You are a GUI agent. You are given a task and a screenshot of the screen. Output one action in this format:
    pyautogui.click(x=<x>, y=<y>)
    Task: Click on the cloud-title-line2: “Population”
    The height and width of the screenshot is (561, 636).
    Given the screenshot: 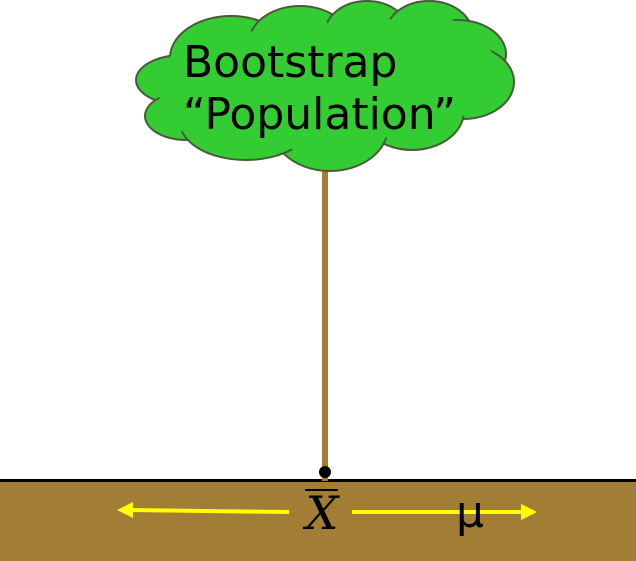 What is the action you would take?
    pyautogui.click(x=319, y=114)
    